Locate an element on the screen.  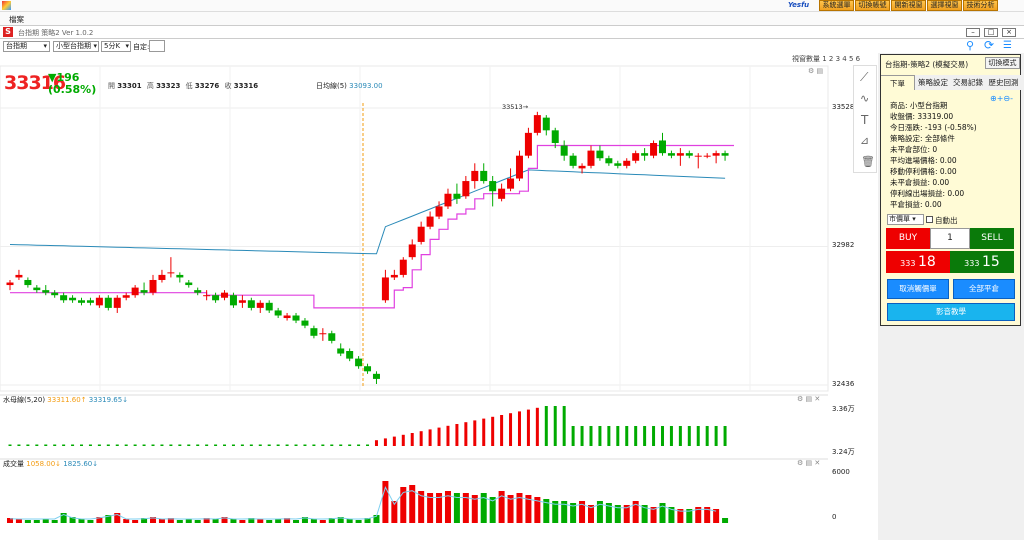
tab-backtest: 歷史回測 is located at coordinates (1003, 82).